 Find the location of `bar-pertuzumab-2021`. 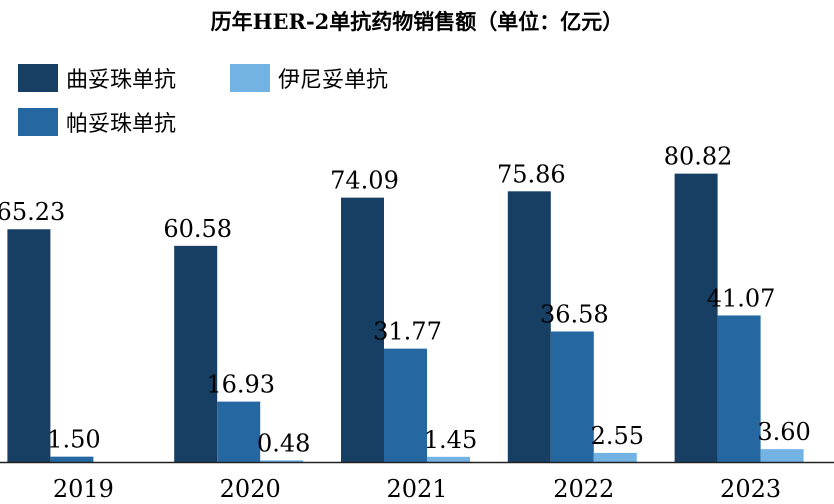

bar-pertuzumab-2021 is located at coordinates (405, 405).